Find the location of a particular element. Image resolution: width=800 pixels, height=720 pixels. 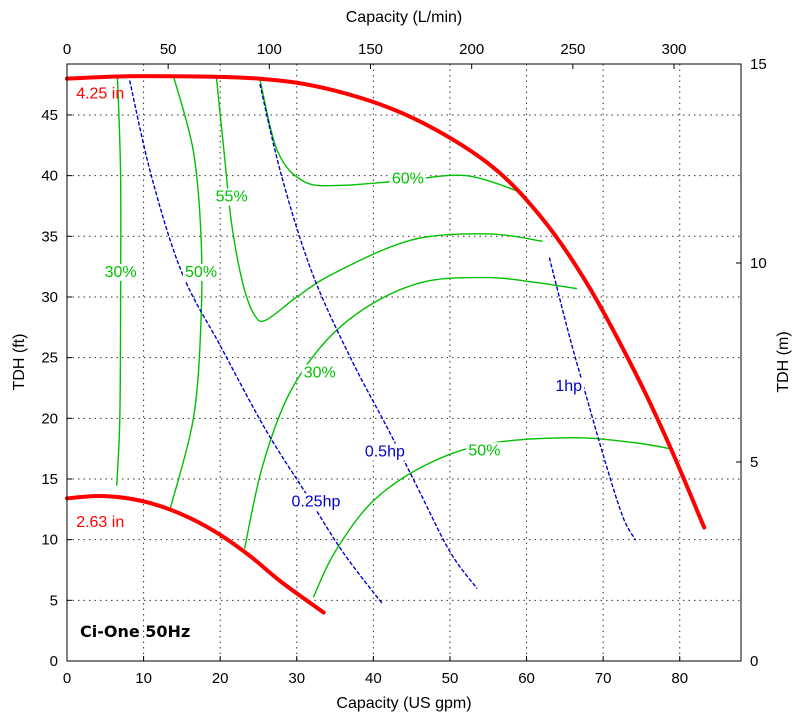

tick-label-y-left: 40 is located at coordinates (49, 176).